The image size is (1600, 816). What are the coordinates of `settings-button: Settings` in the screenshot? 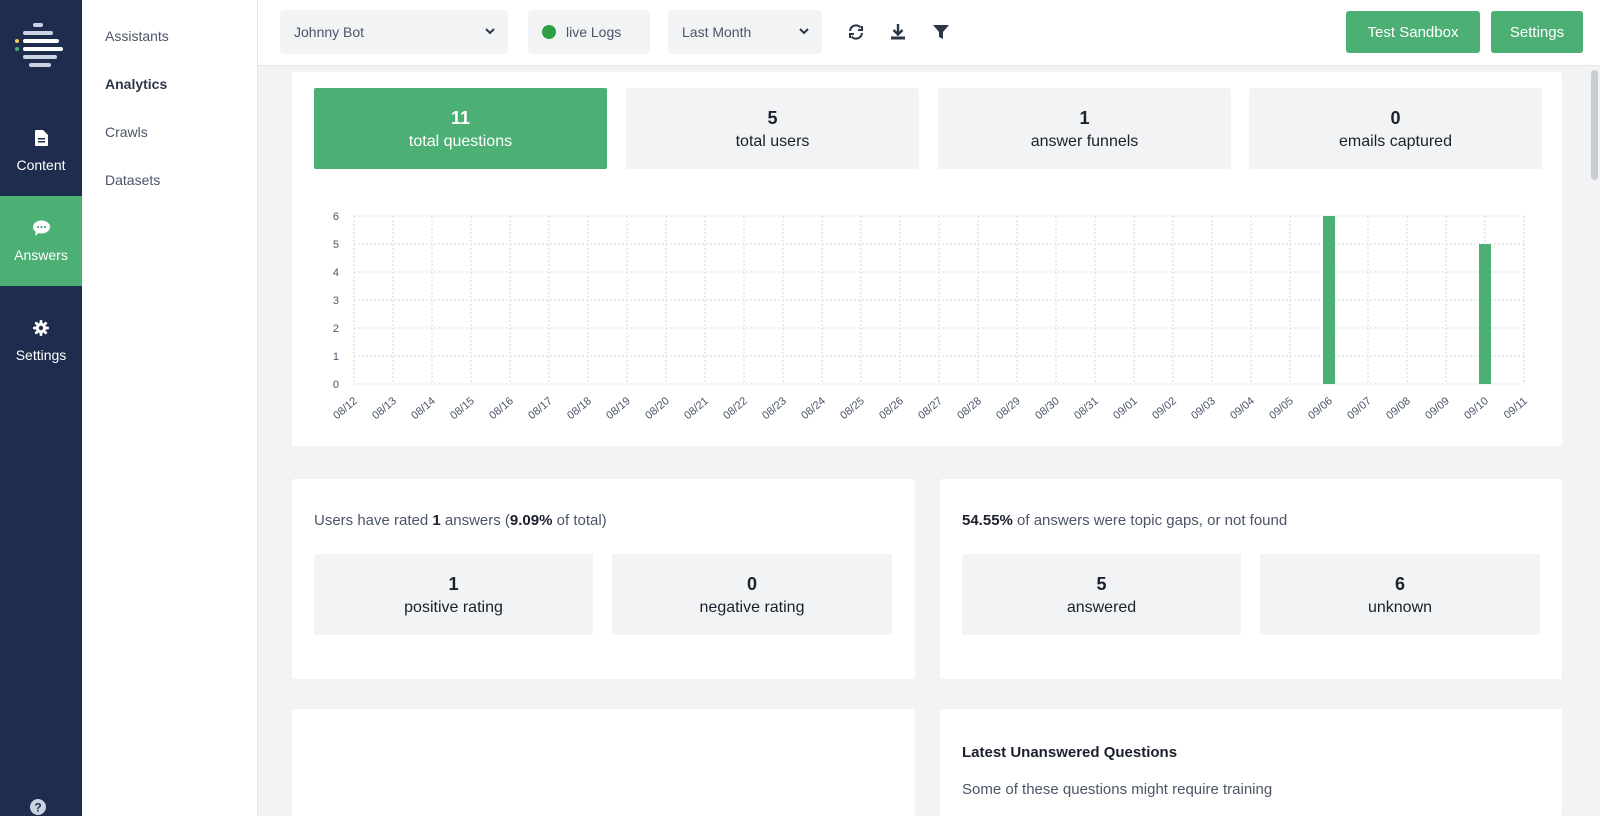 It's located at (1537, 32).